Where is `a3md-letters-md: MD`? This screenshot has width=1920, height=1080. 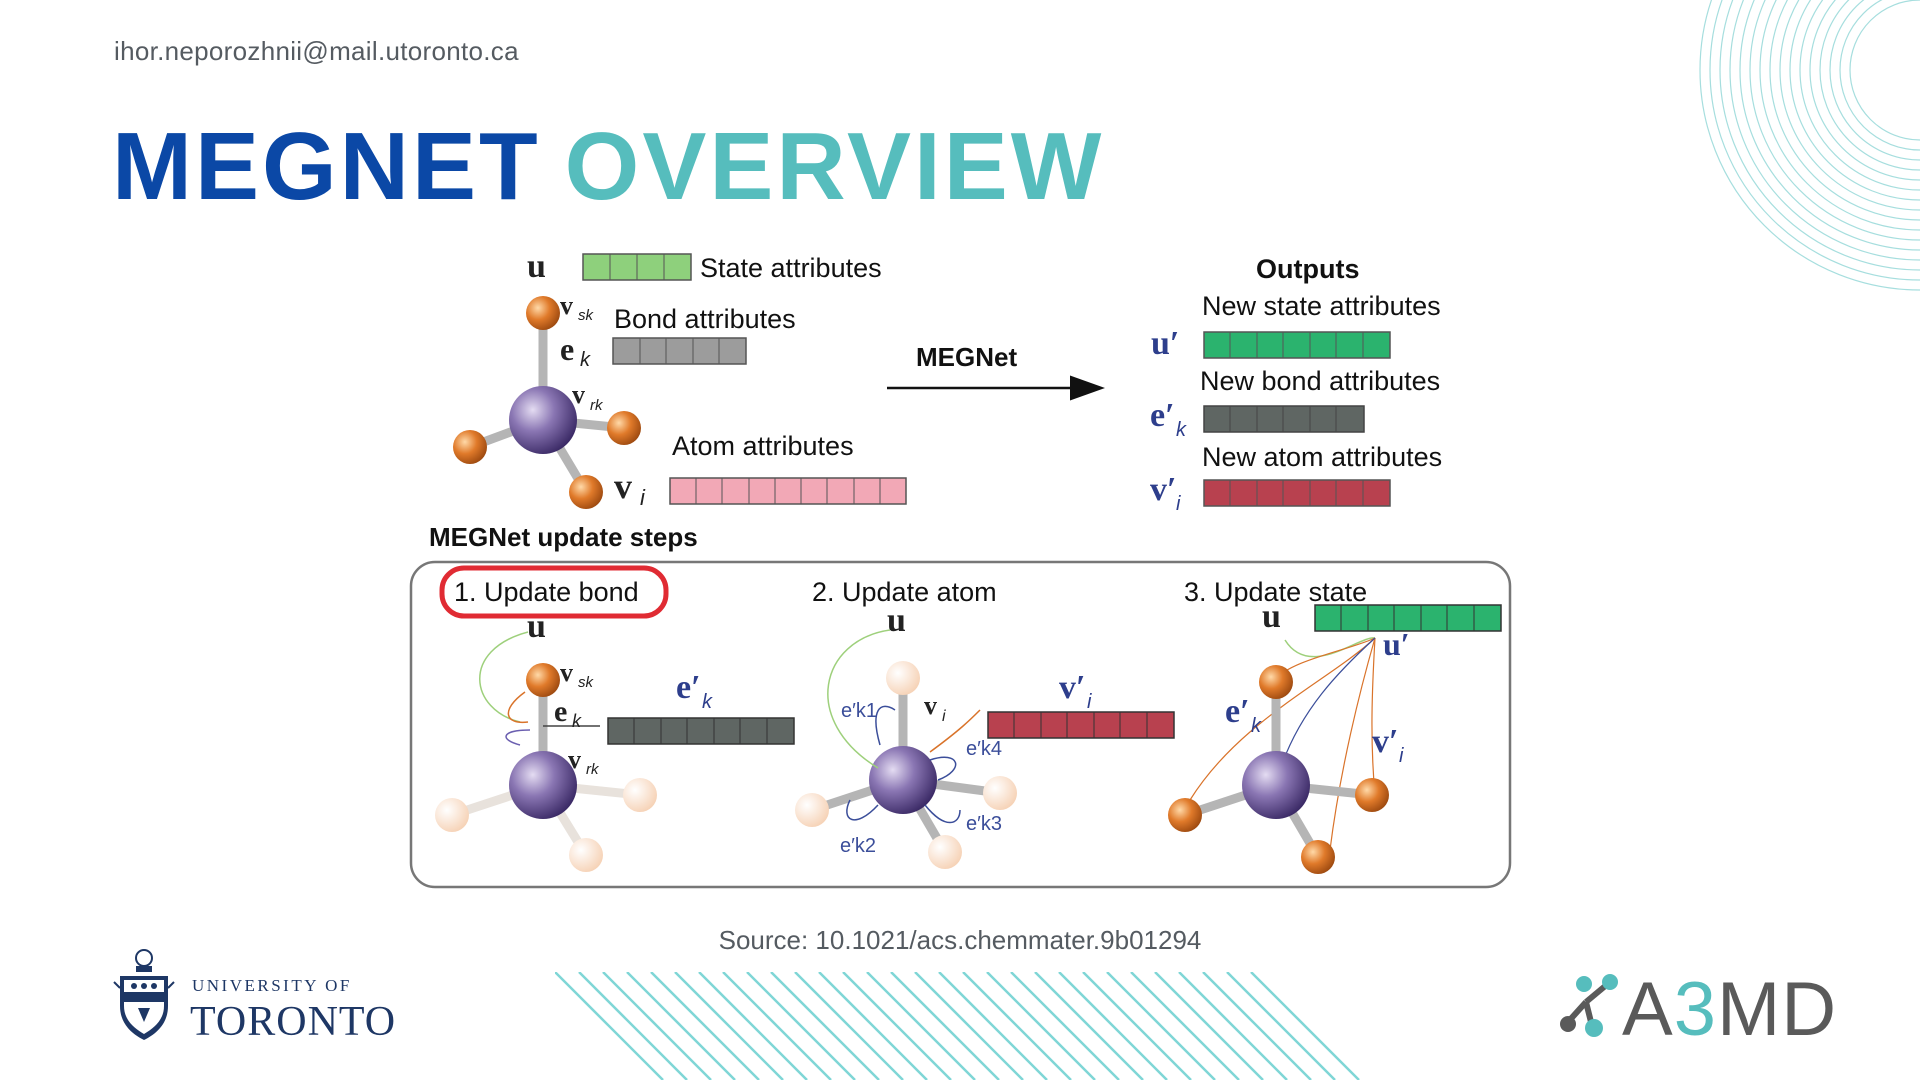 a3md-letters-md: MD is located at coordinates (1777, 1009).